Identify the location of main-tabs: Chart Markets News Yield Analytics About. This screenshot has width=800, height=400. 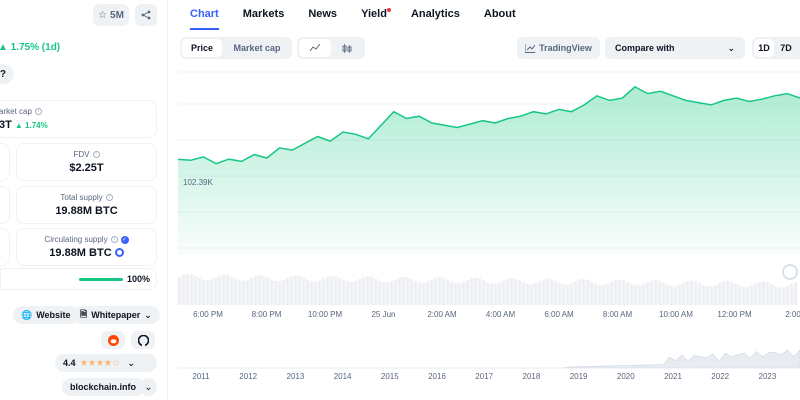
(365, 15).